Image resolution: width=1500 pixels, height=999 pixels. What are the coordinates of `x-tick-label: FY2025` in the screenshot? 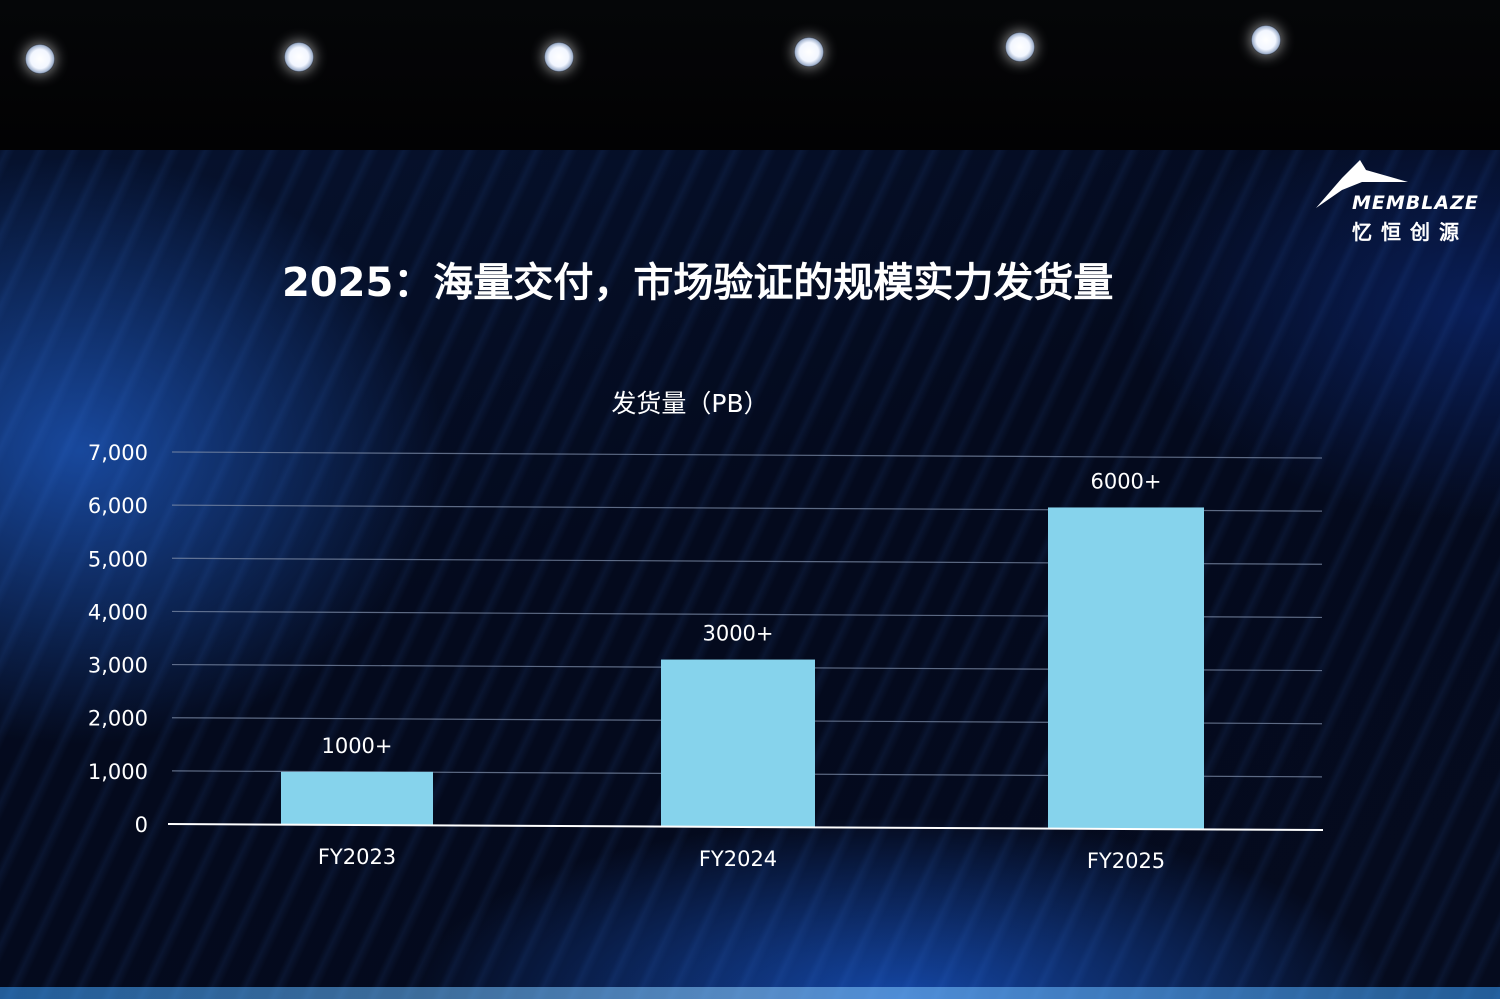 It's located at (1126, 861).